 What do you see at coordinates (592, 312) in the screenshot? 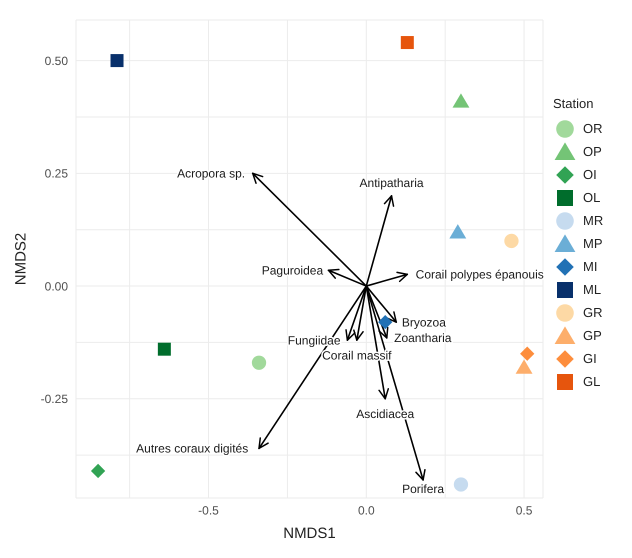
I see `legend-label: GR` at bounding box center [592, 312].